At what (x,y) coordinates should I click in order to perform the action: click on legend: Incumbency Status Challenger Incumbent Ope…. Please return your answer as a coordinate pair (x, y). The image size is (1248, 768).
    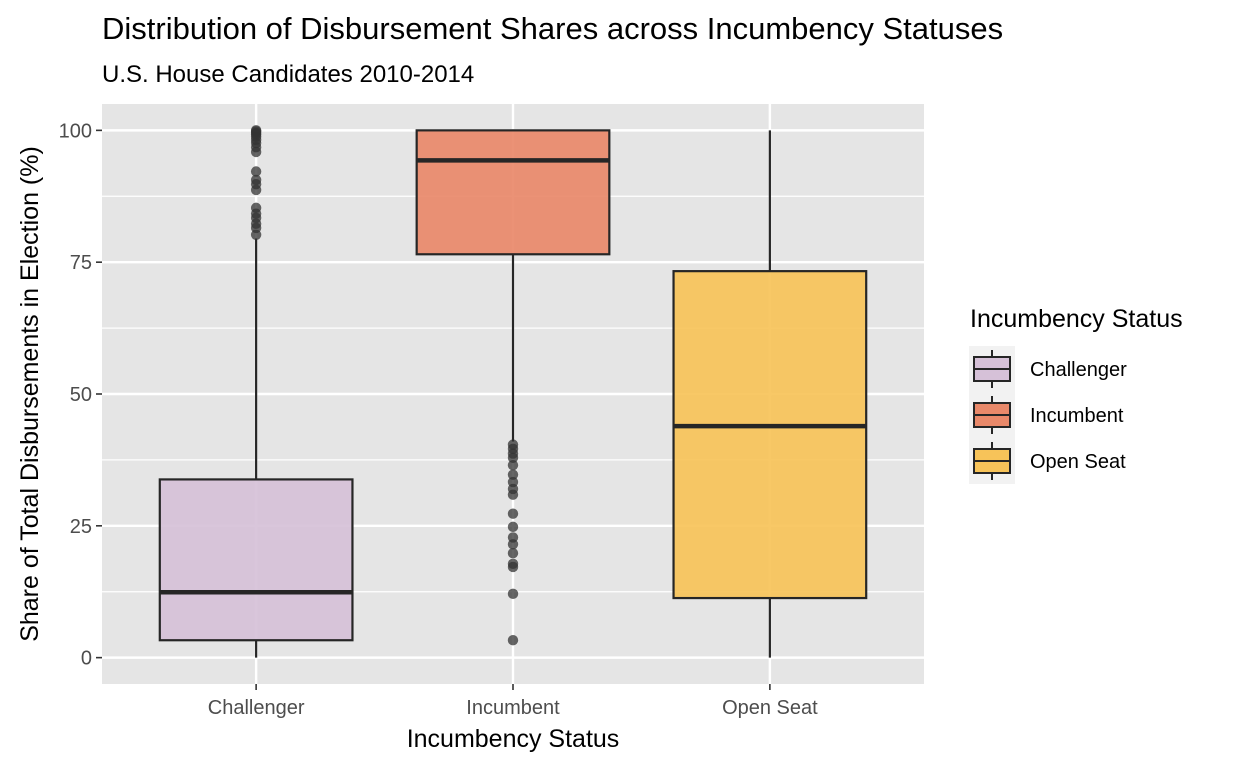
    Looking at the image, I should click on (1076, 394).